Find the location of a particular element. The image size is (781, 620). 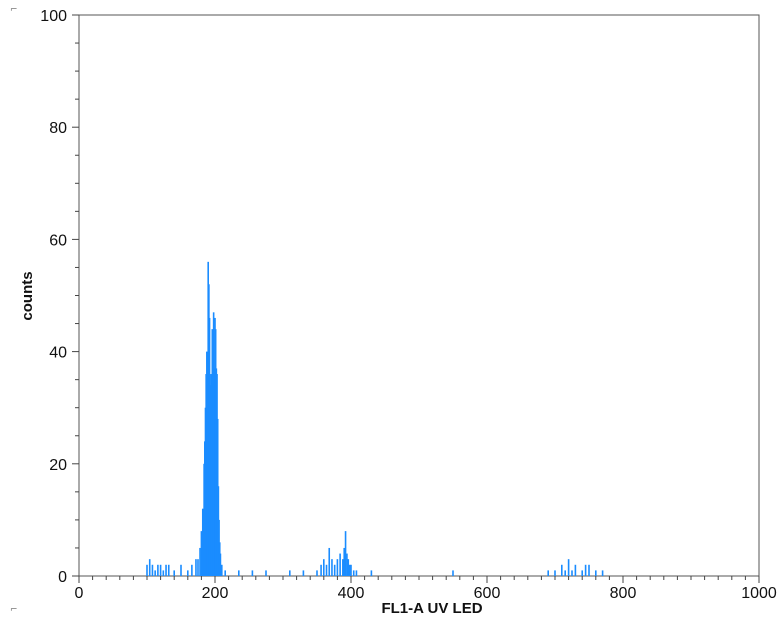

y-tick-label: 100 is located at coordinates (53, 16).